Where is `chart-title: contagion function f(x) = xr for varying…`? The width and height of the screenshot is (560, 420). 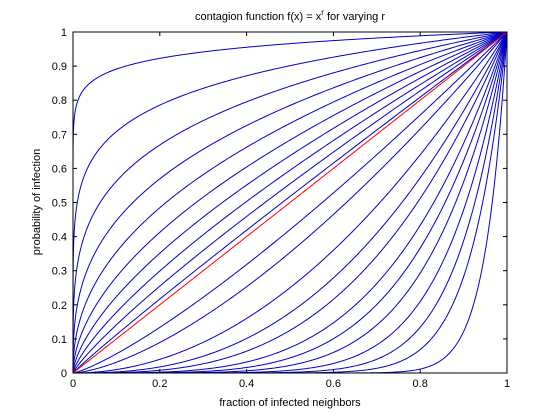 chart-title: contagion function f(x) = xr for varying… is located at coordinates (290, 15).